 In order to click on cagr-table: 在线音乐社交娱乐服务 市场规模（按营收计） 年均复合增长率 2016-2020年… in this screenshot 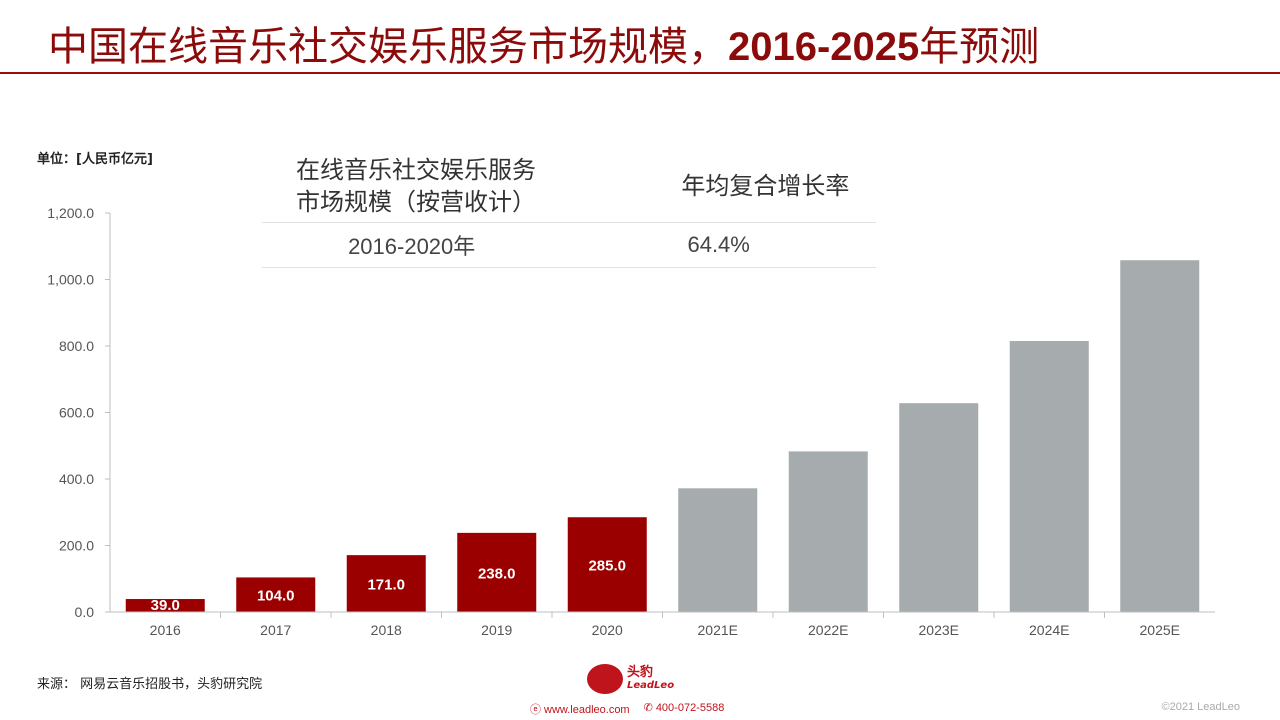, I will do `click(569, 209)`.